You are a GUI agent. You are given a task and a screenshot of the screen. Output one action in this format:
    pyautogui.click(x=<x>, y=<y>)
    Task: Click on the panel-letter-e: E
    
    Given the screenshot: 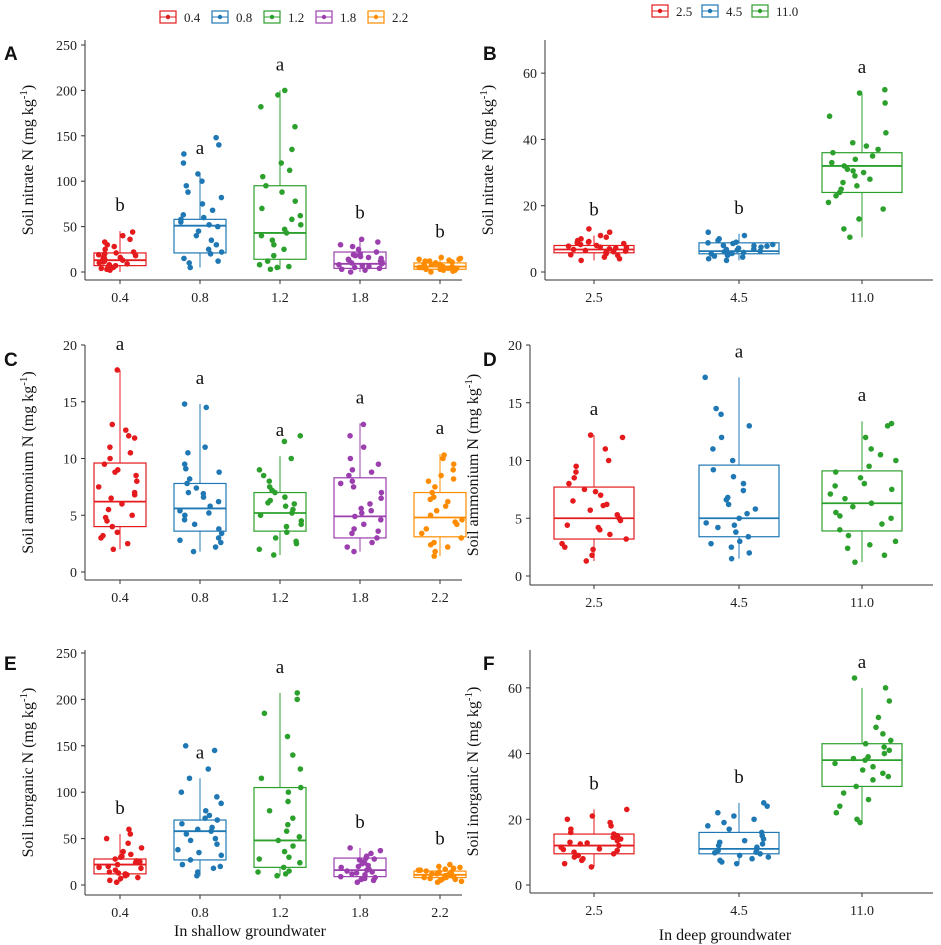 What is the action you would take?
    pyautogui.click(x=10, y=664)
    